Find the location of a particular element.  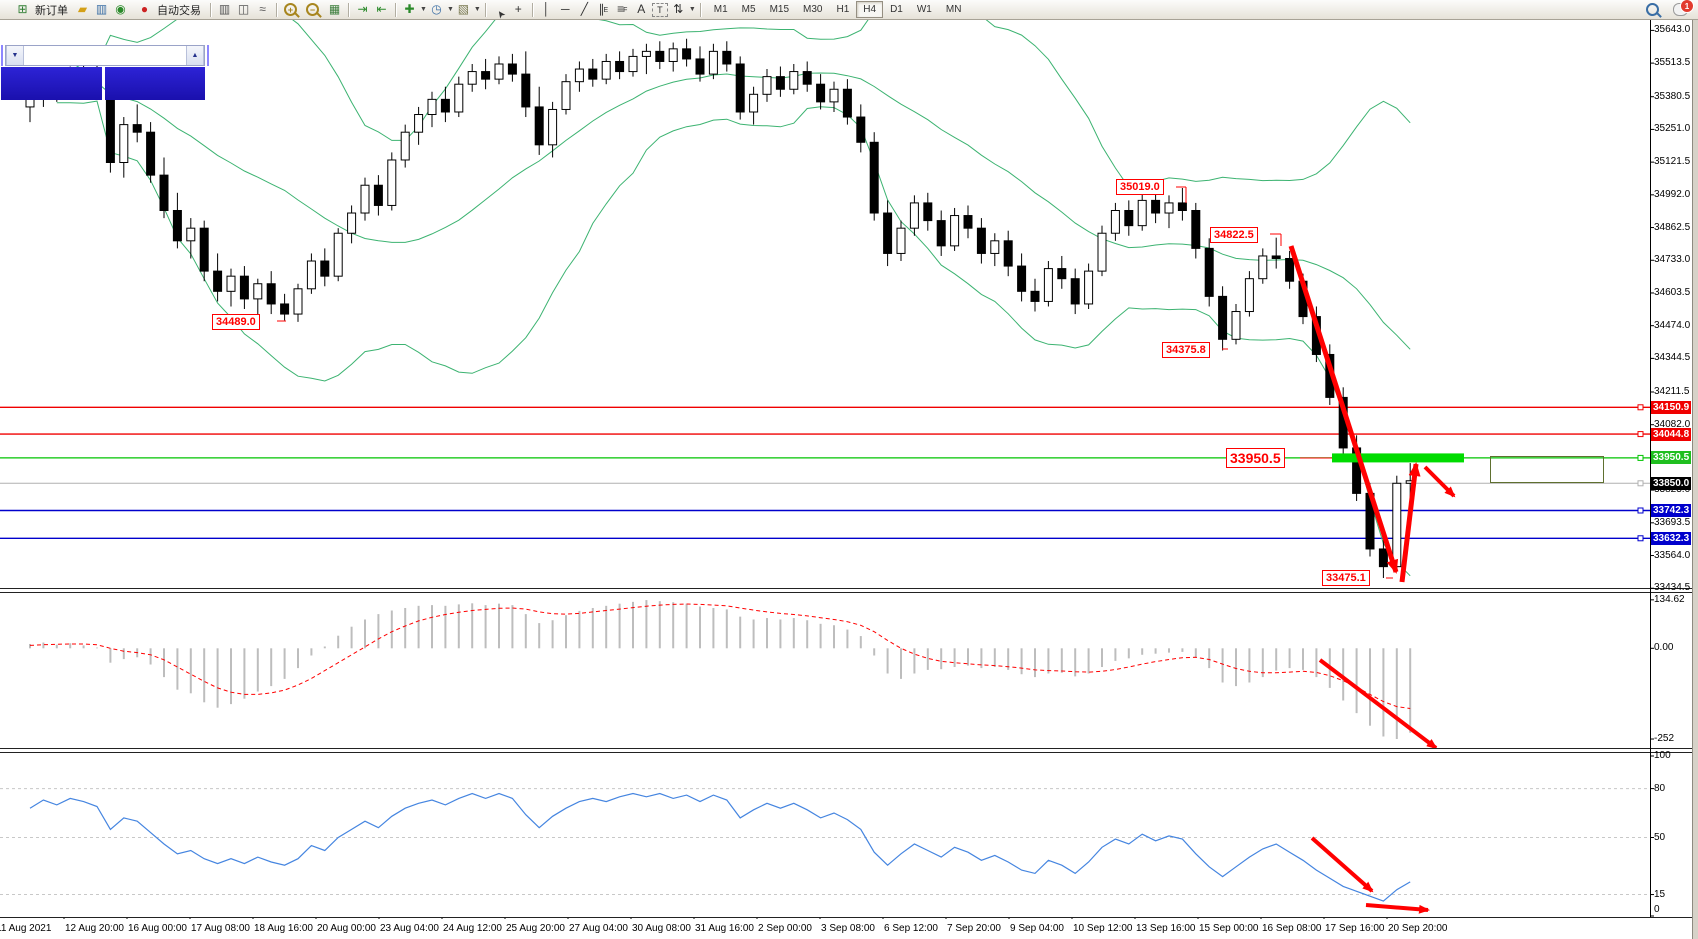

text-icon: A is located at coordinates (641, 9).